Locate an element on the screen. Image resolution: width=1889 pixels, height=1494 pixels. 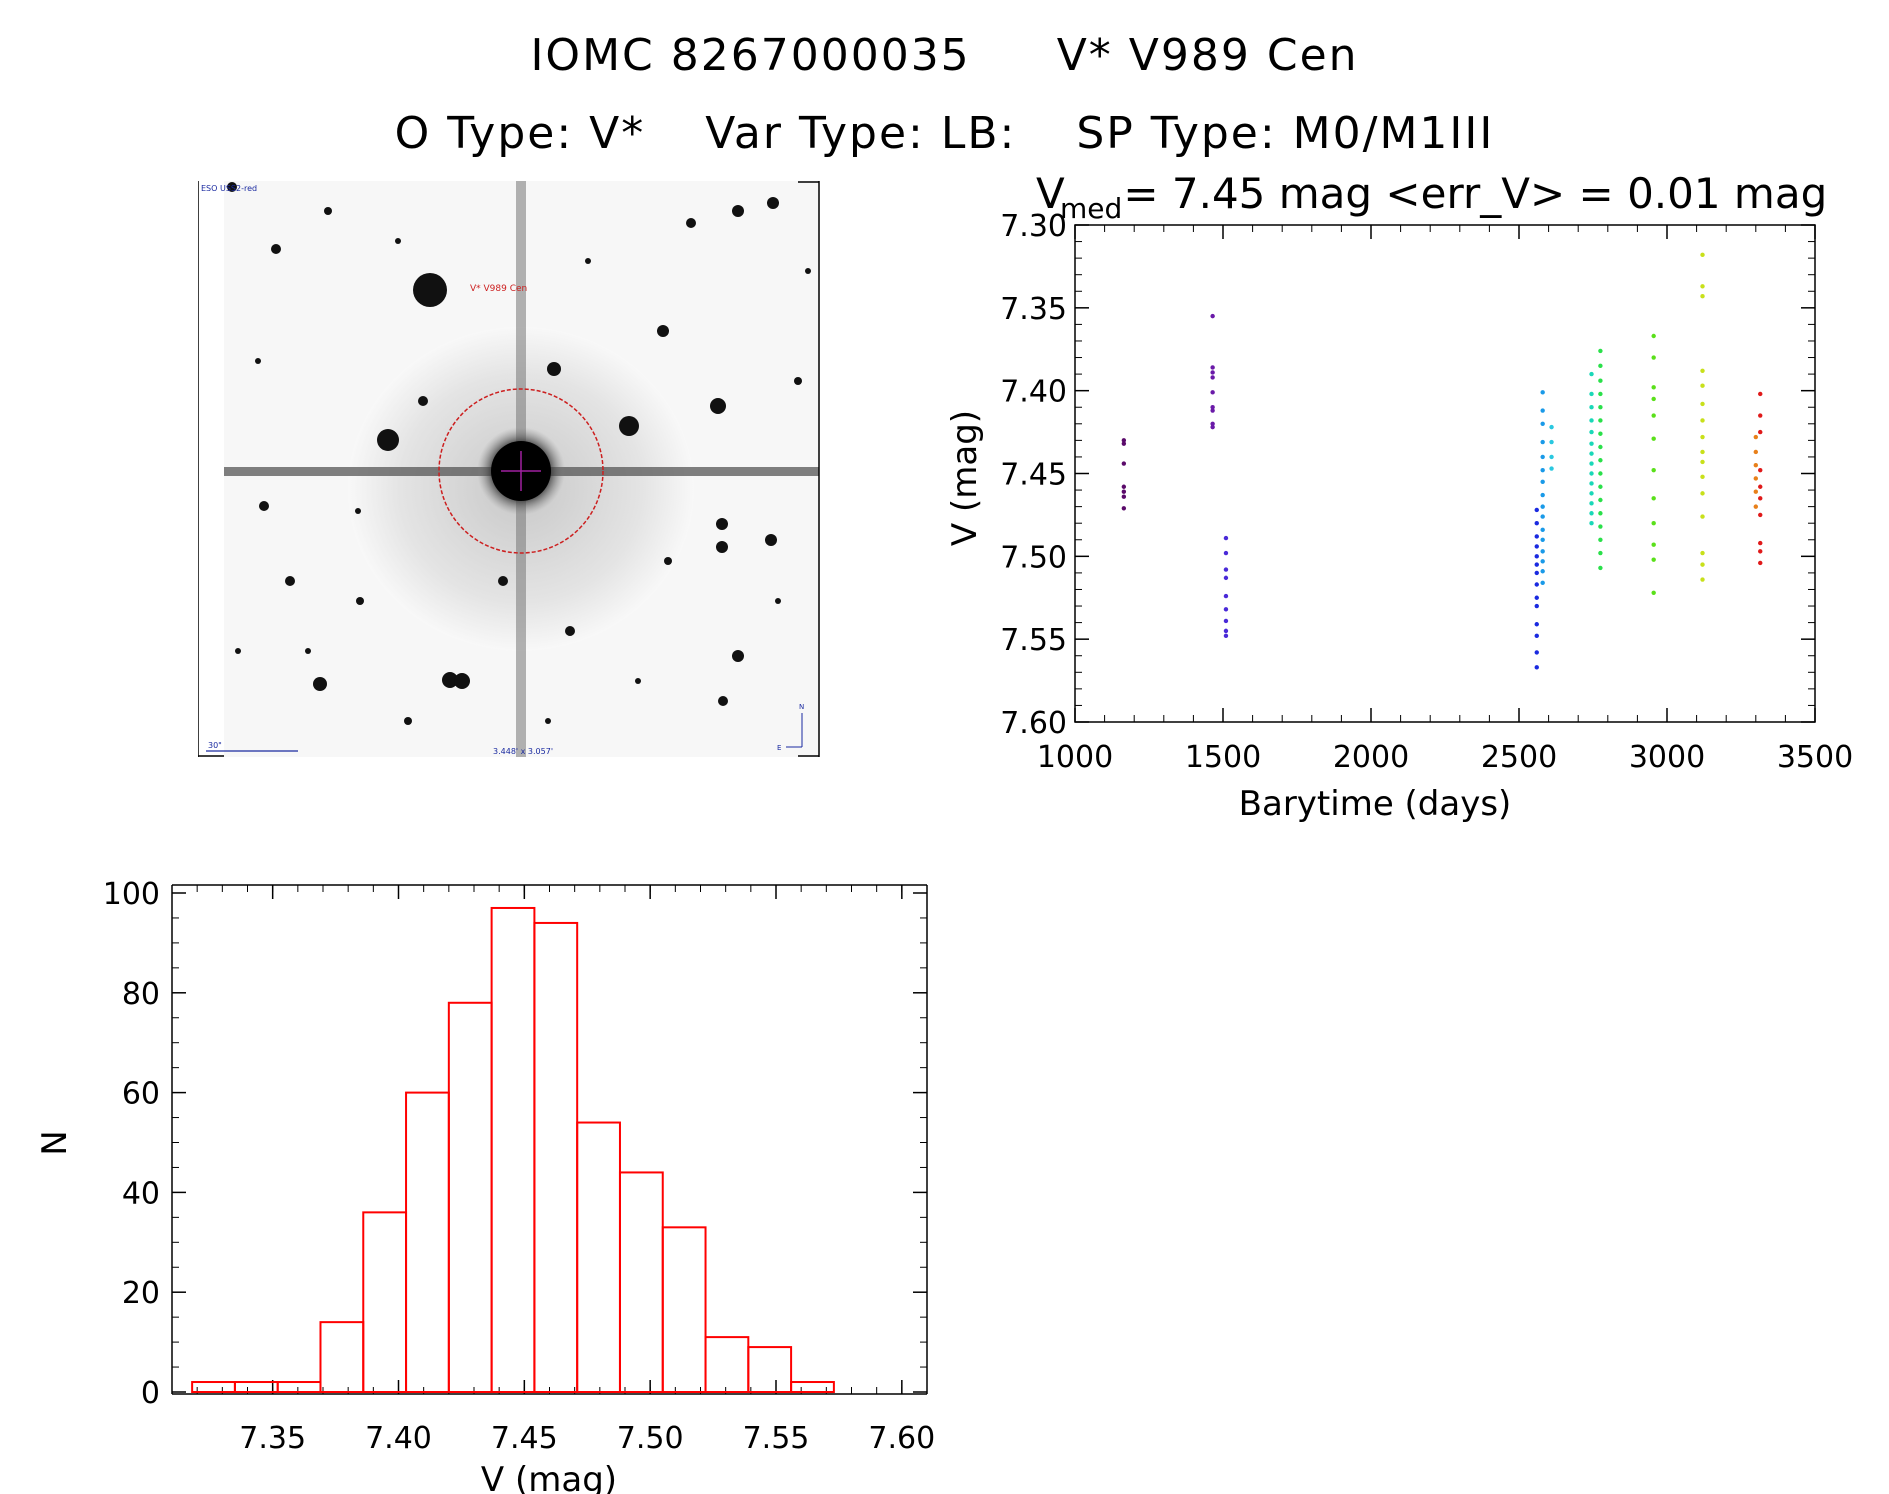
light-curve-title-suffix: = 7.45 mag <err_V> = 0.01 mag is located at coordinates (1468, 193).